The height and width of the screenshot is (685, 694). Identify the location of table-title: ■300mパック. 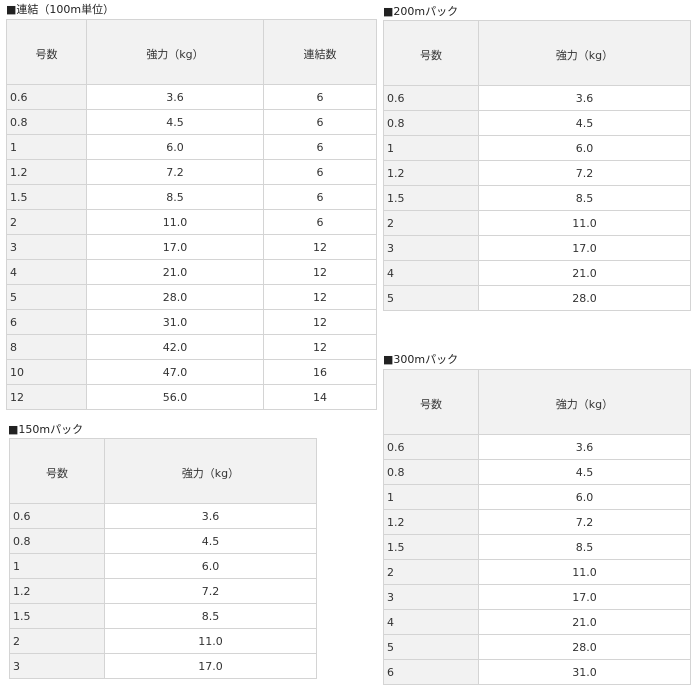
(421, 359).